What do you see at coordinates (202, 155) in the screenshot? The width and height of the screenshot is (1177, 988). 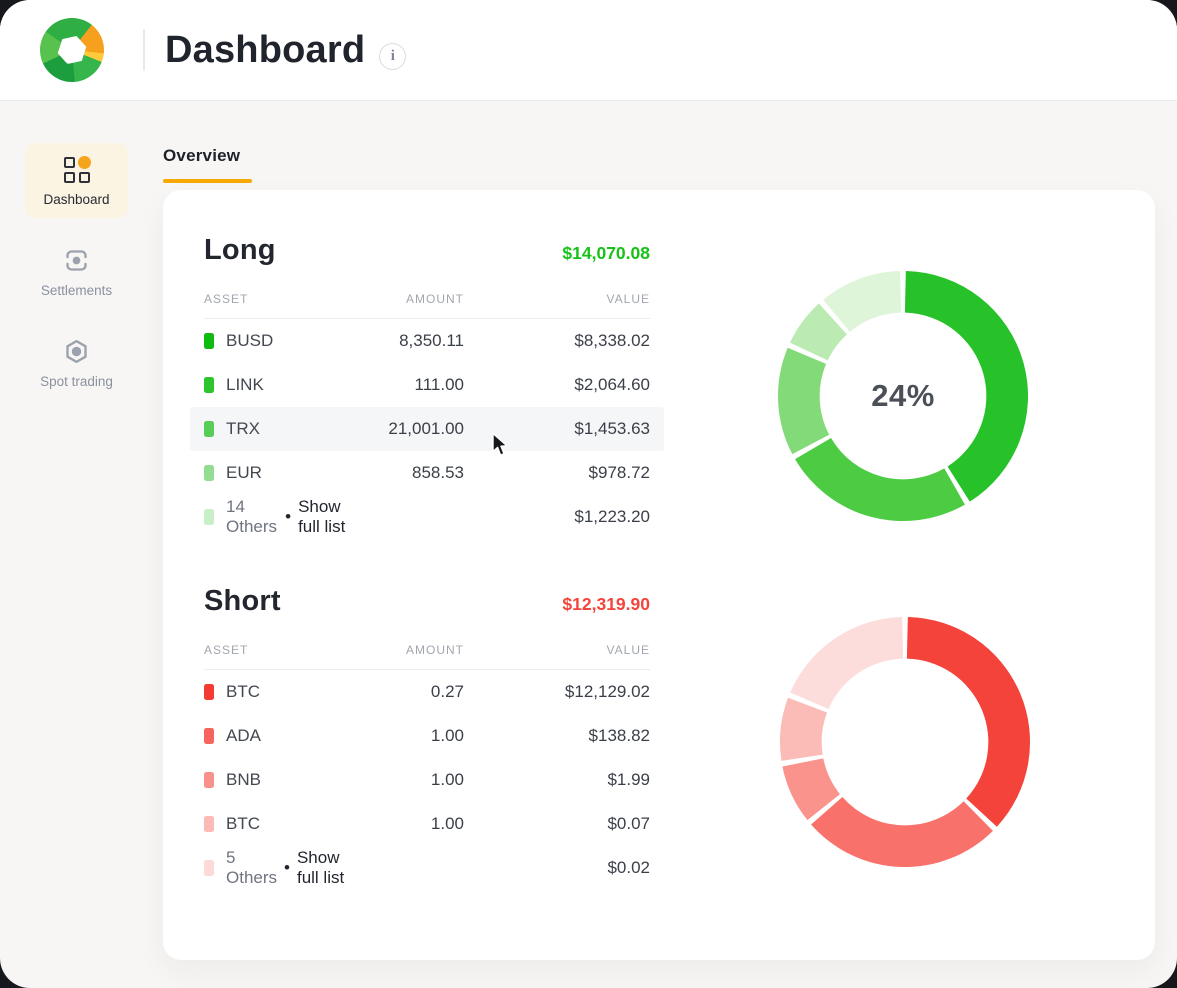 I see `tab-overview-label: Overview` at bounding box center [202, 155].